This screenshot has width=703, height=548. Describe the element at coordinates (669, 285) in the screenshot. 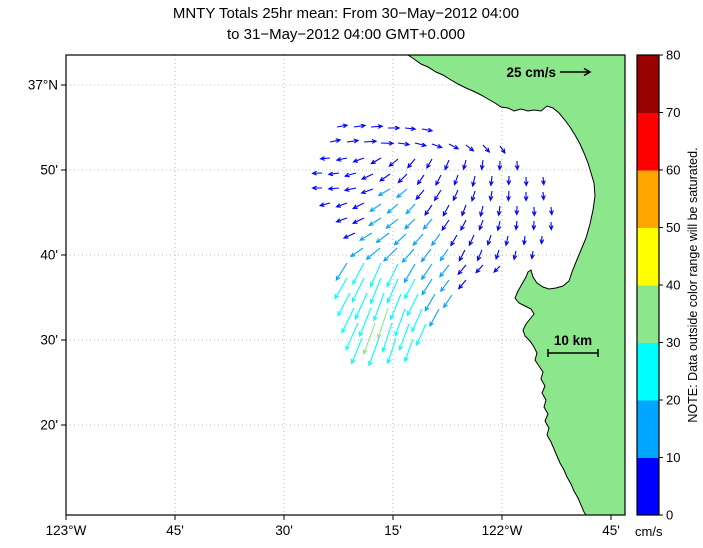

I see `colorbar-ticks: 0 10 20 30 40 50 60 70 80` at that location.